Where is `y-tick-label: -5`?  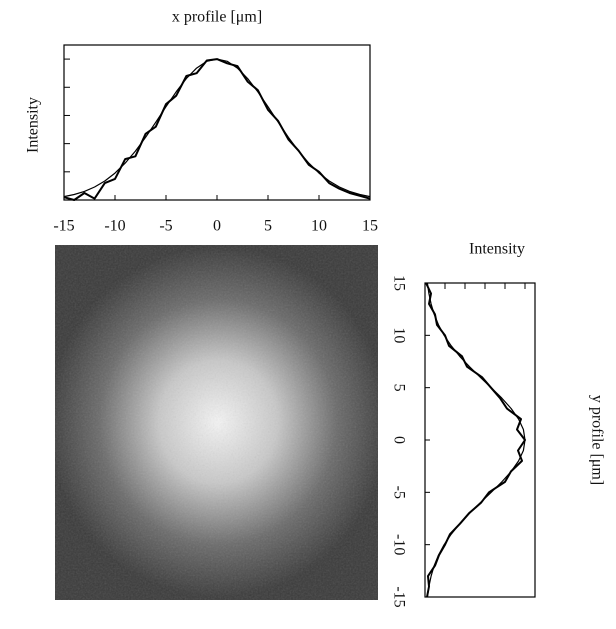
y-tick-label: -5 is located at coordinates (398, 492).